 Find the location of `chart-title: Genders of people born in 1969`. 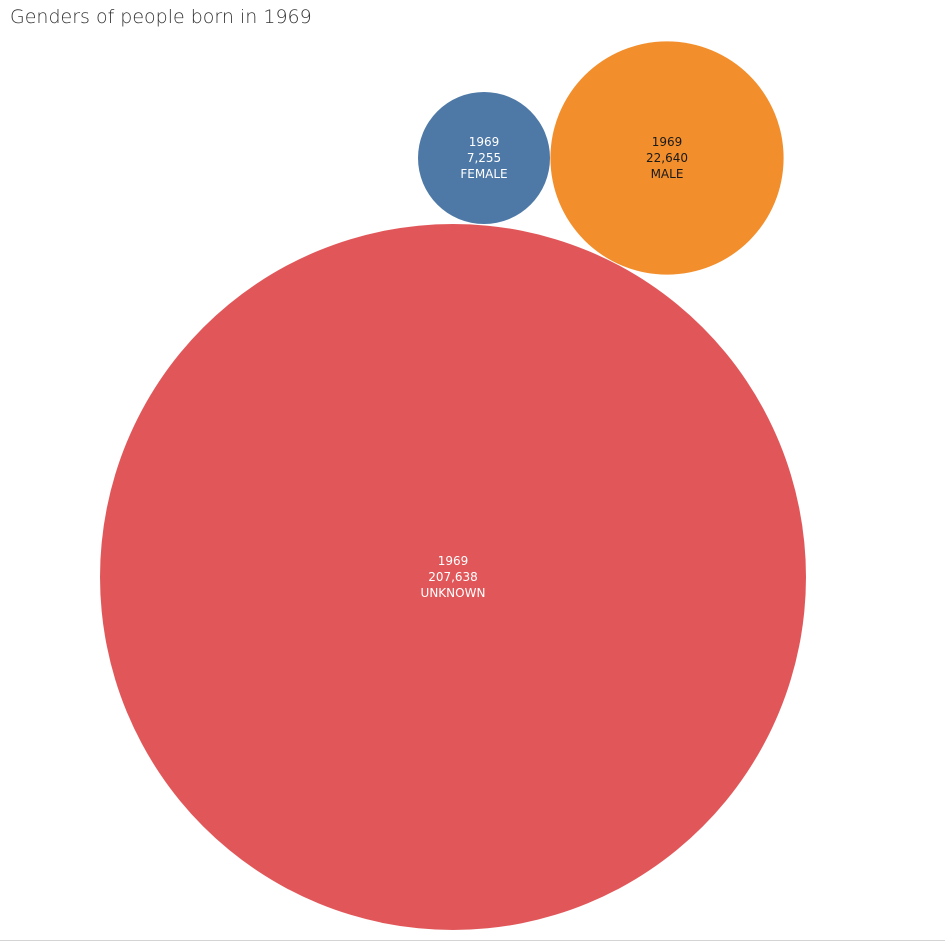

chart-title: Genders of people born in 1969 is located at coordinates (161, 17).